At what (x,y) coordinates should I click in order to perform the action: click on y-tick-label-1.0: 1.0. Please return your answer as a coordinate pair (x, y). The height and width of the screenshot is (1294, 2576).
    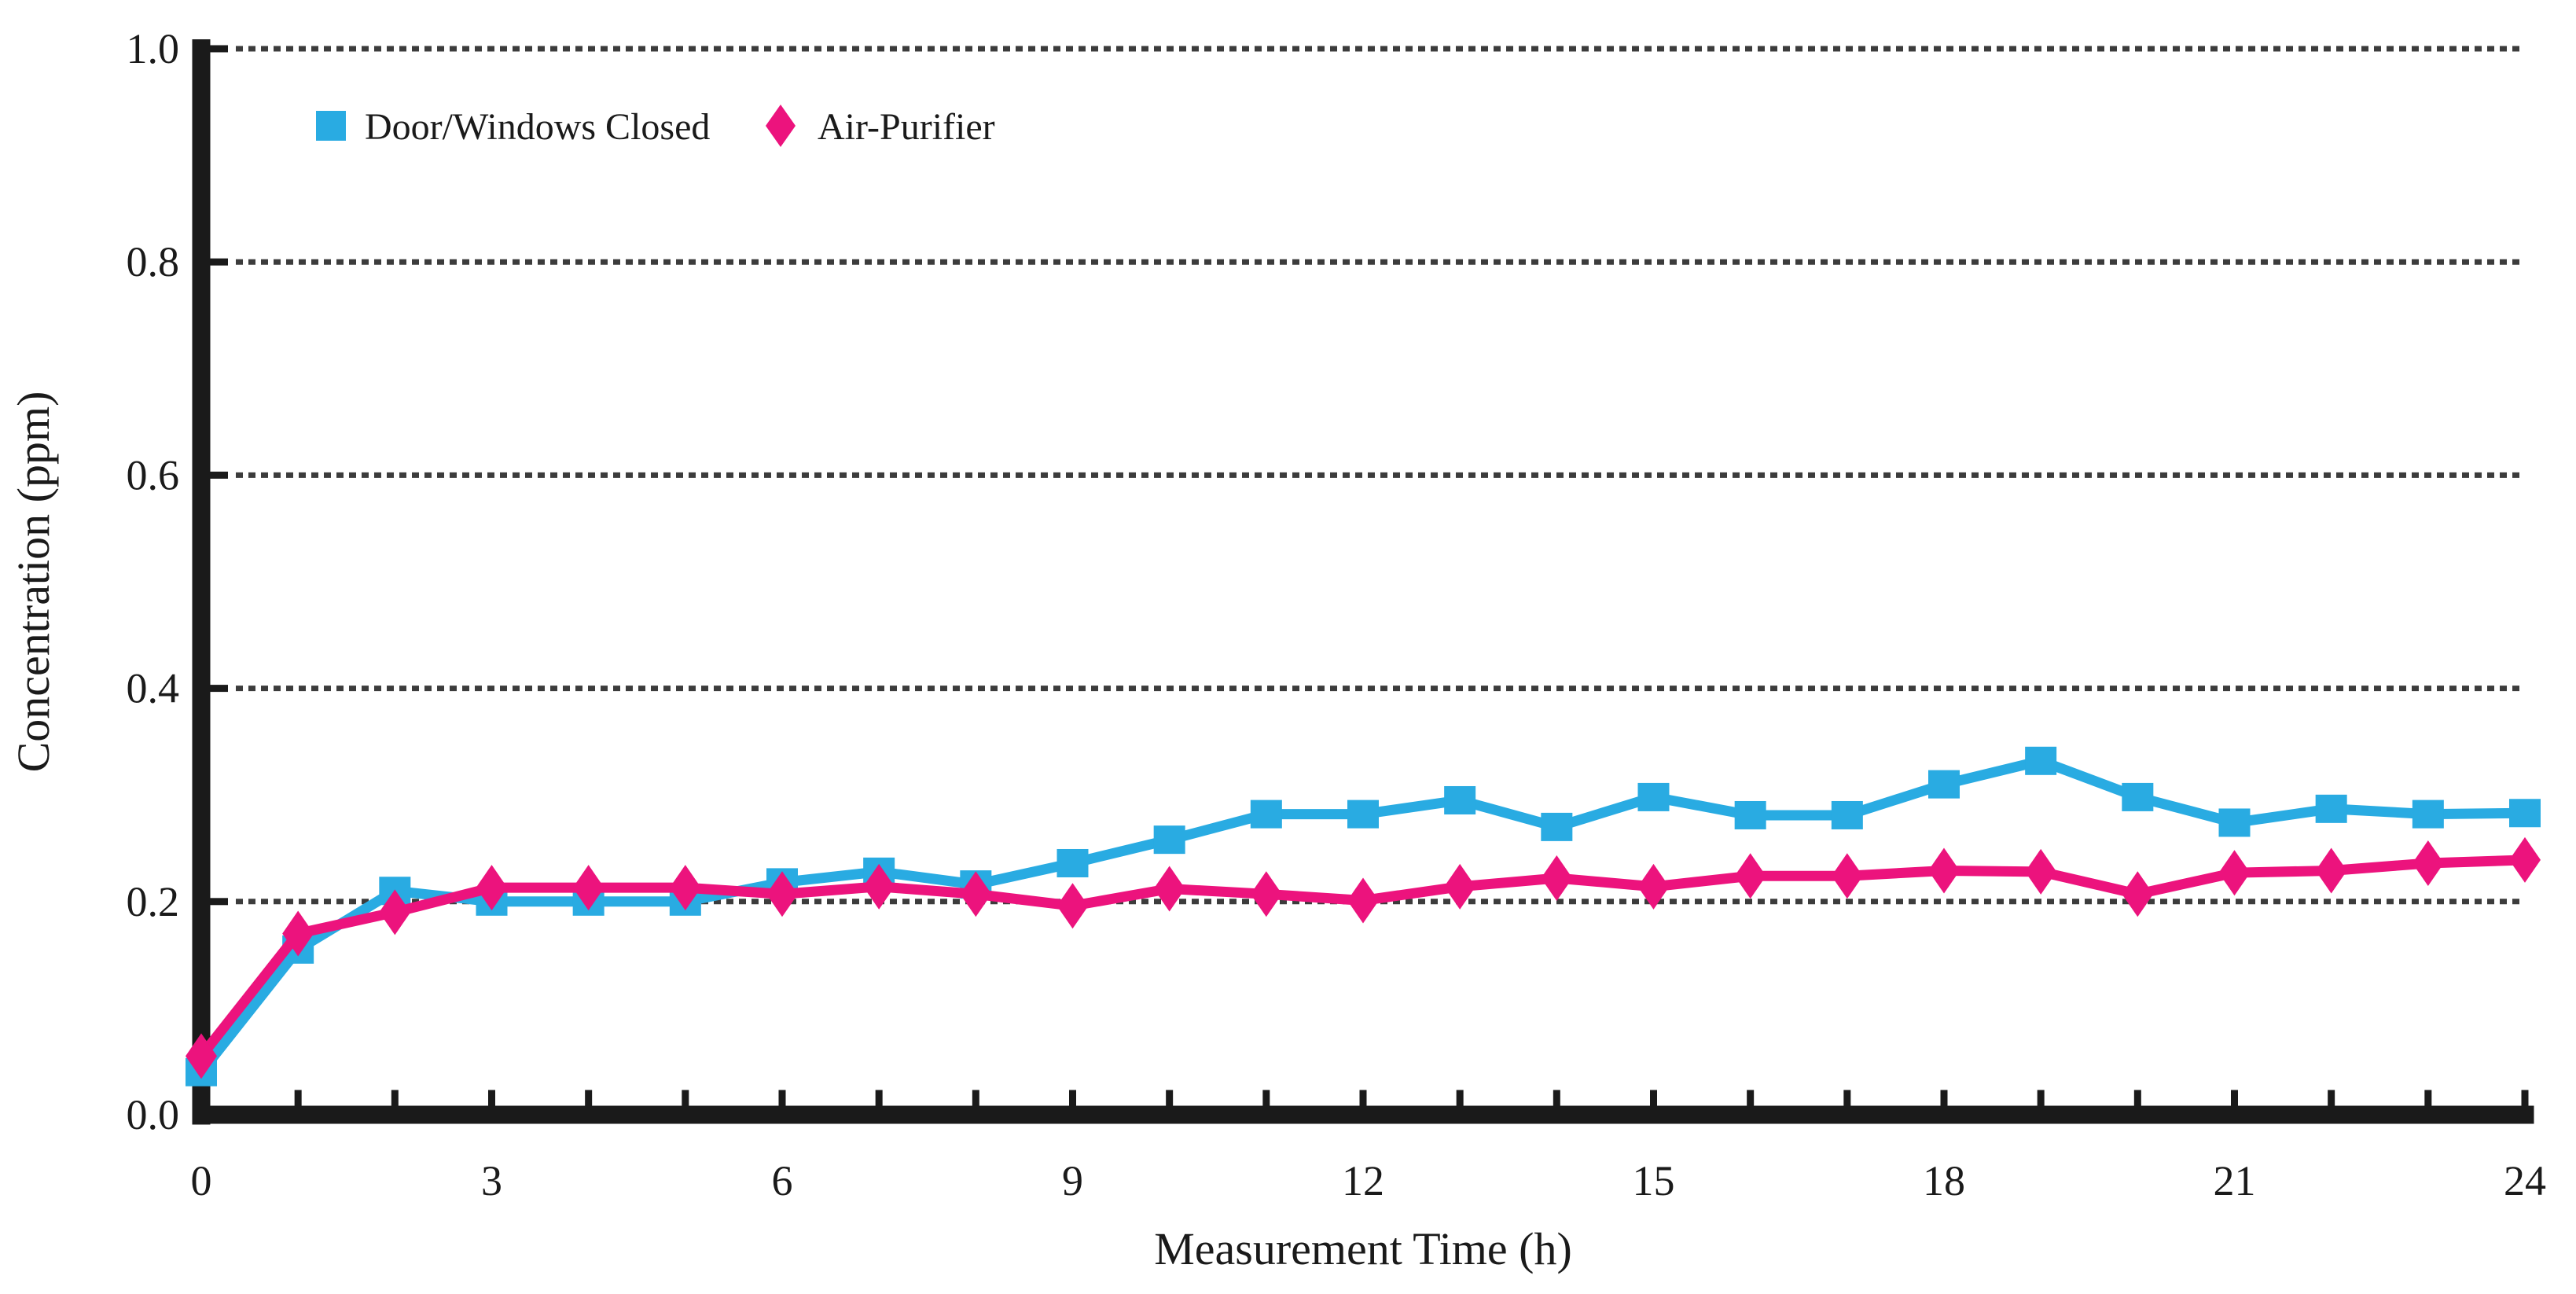
    Looking at the image, I should click on (153, 48).